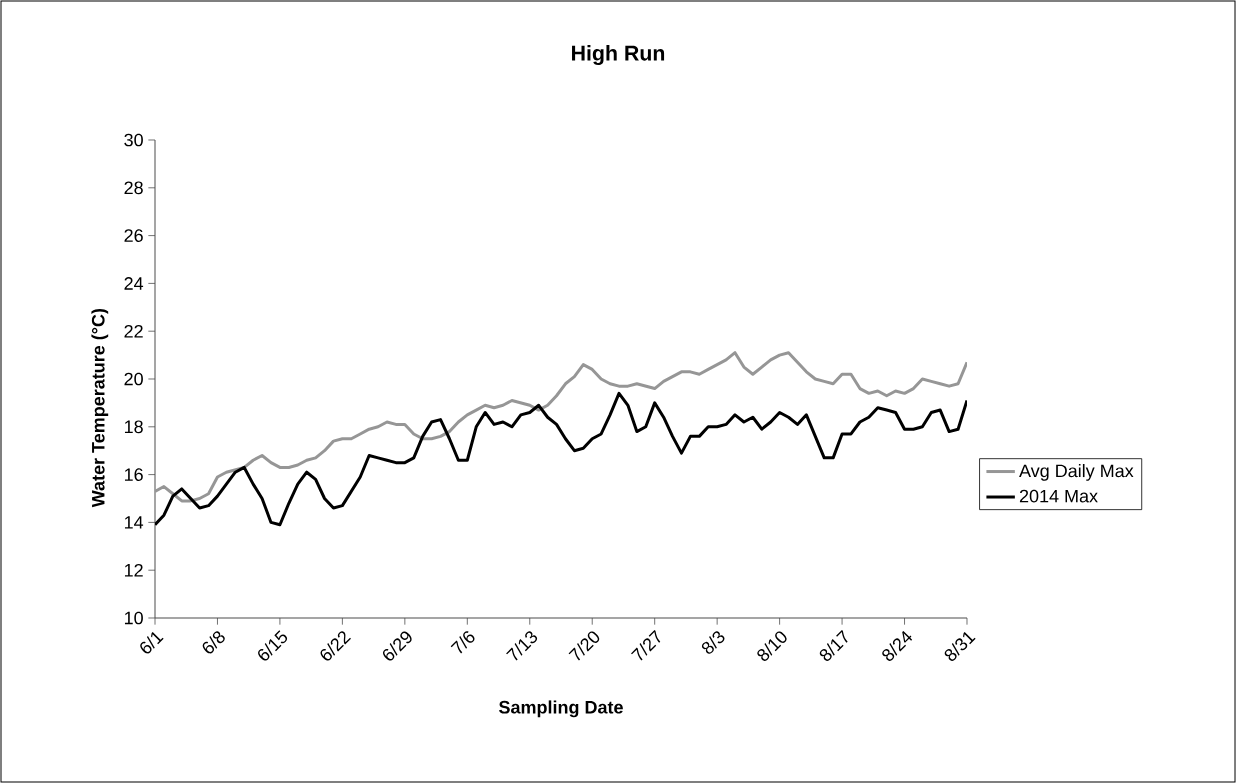 The height and width of the screenshot is (783, 1236). Describe the element at coordinates (213, 642) in the screenshot. I see `x-tick-label: 6/8` at that location.